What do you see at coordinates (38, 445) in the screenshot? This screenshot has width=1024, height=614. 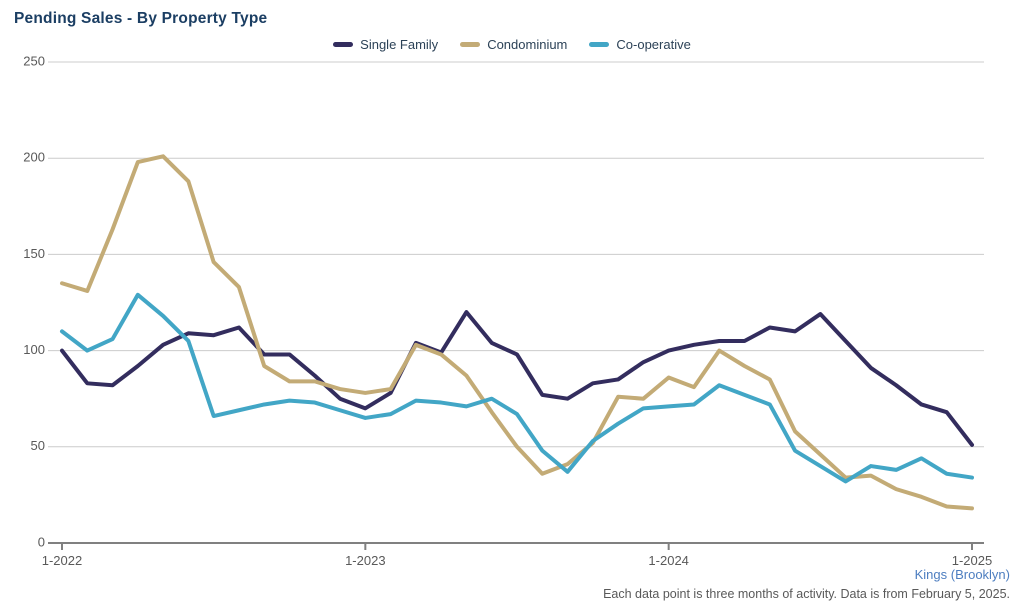 I see `y-axis-label: 50` at bounding box center [38, 445].